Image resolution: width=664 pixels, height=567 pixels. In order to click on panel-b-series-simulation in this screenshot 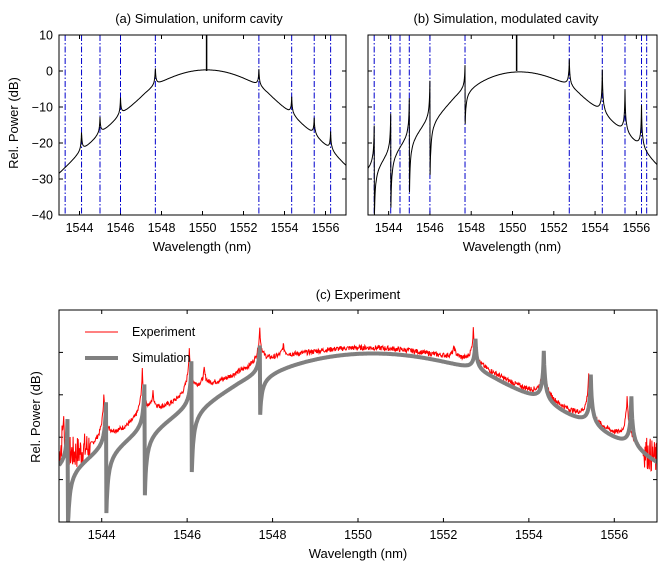, I will do `click(512, 137)`.